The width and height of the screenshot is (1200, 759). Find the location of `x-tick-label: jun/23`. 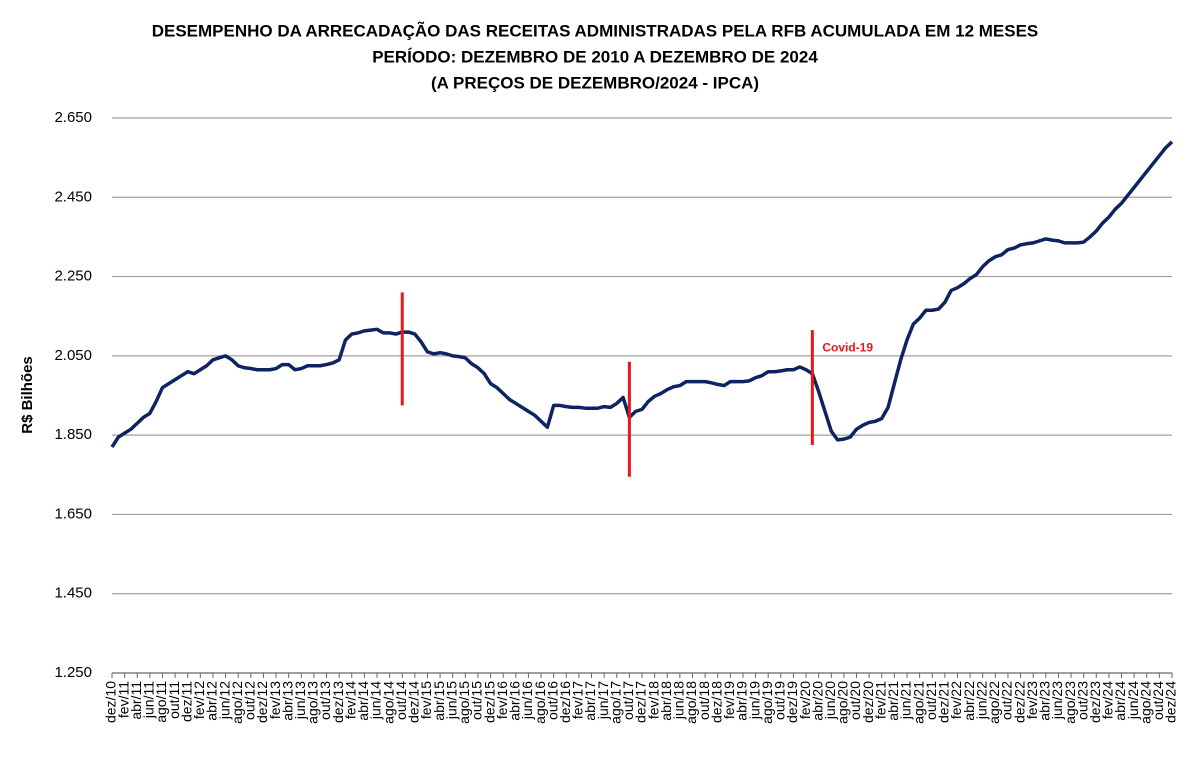

x-tick-label: jun/23 is located at coordinates (1057, 700).